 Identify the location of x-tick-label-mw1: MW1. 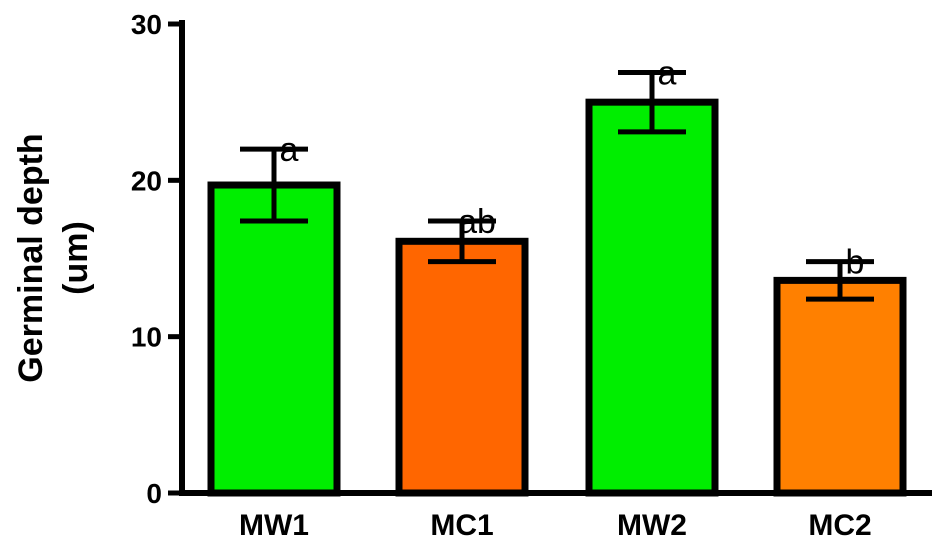
(274, 525).